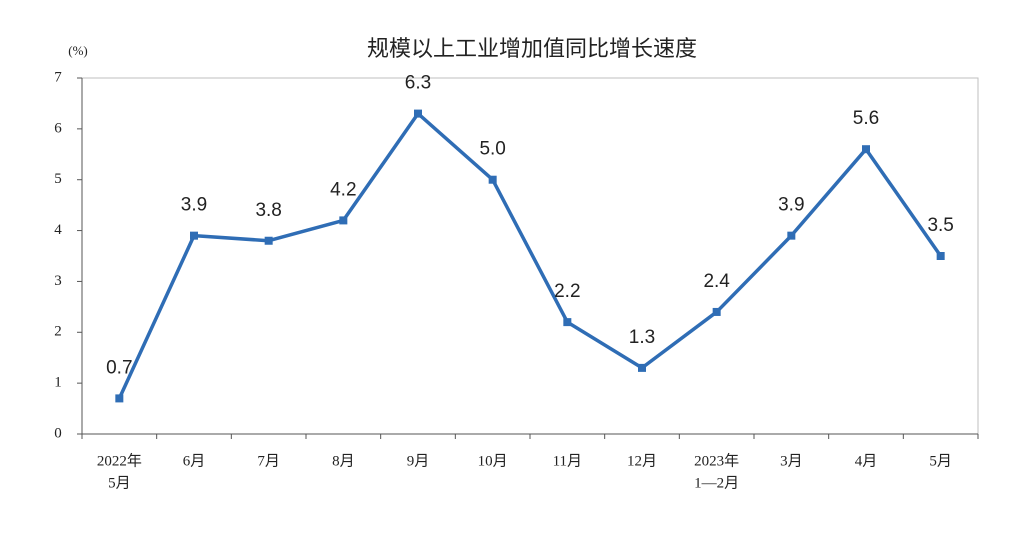 This screenshot has width=1023, height=557. What do you see at coordinates (940, 225) in the screenshot?
I see `value-label: 3.5` at bounding box center [940, 225].